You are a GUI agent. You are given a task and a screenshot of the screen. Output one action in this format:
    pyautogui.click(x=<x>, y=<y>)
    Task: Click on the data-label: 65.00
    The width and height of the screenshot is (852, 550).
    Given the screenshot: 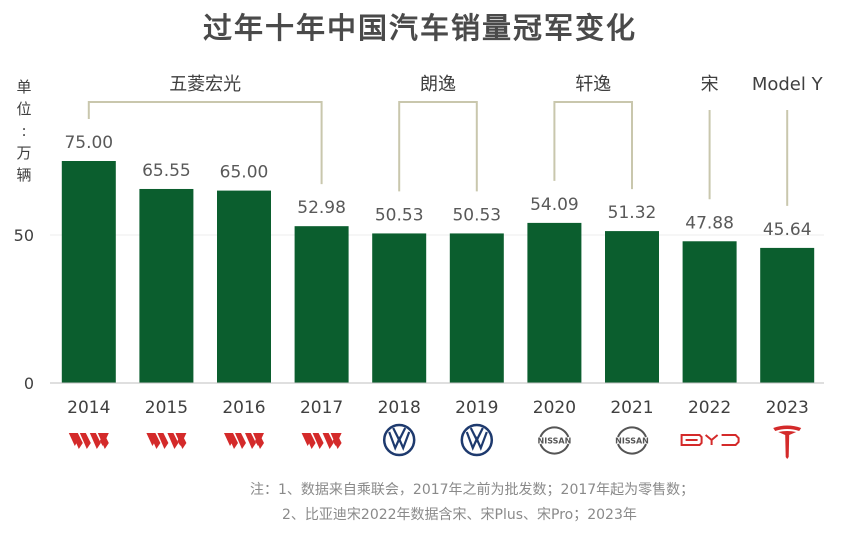 What is the action you would take?
    pyautogui.click(x=244, y=173)
    